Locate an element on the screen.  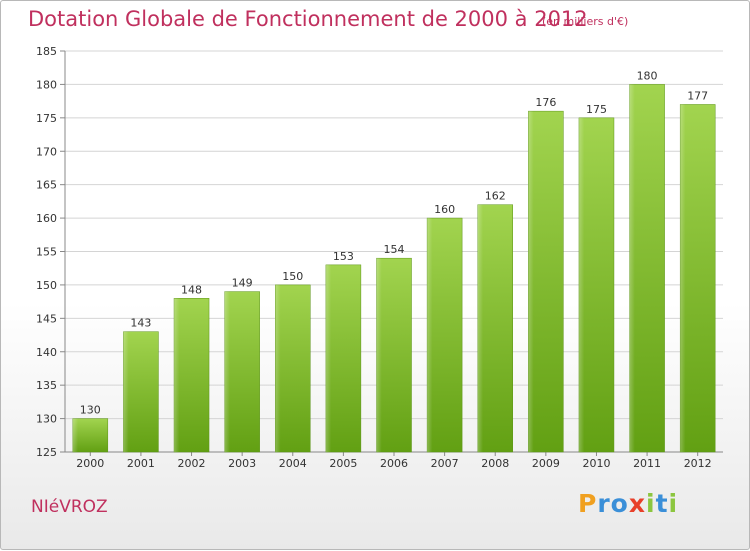
x-tick-label: 2005 is located at coordinates (343, 463).